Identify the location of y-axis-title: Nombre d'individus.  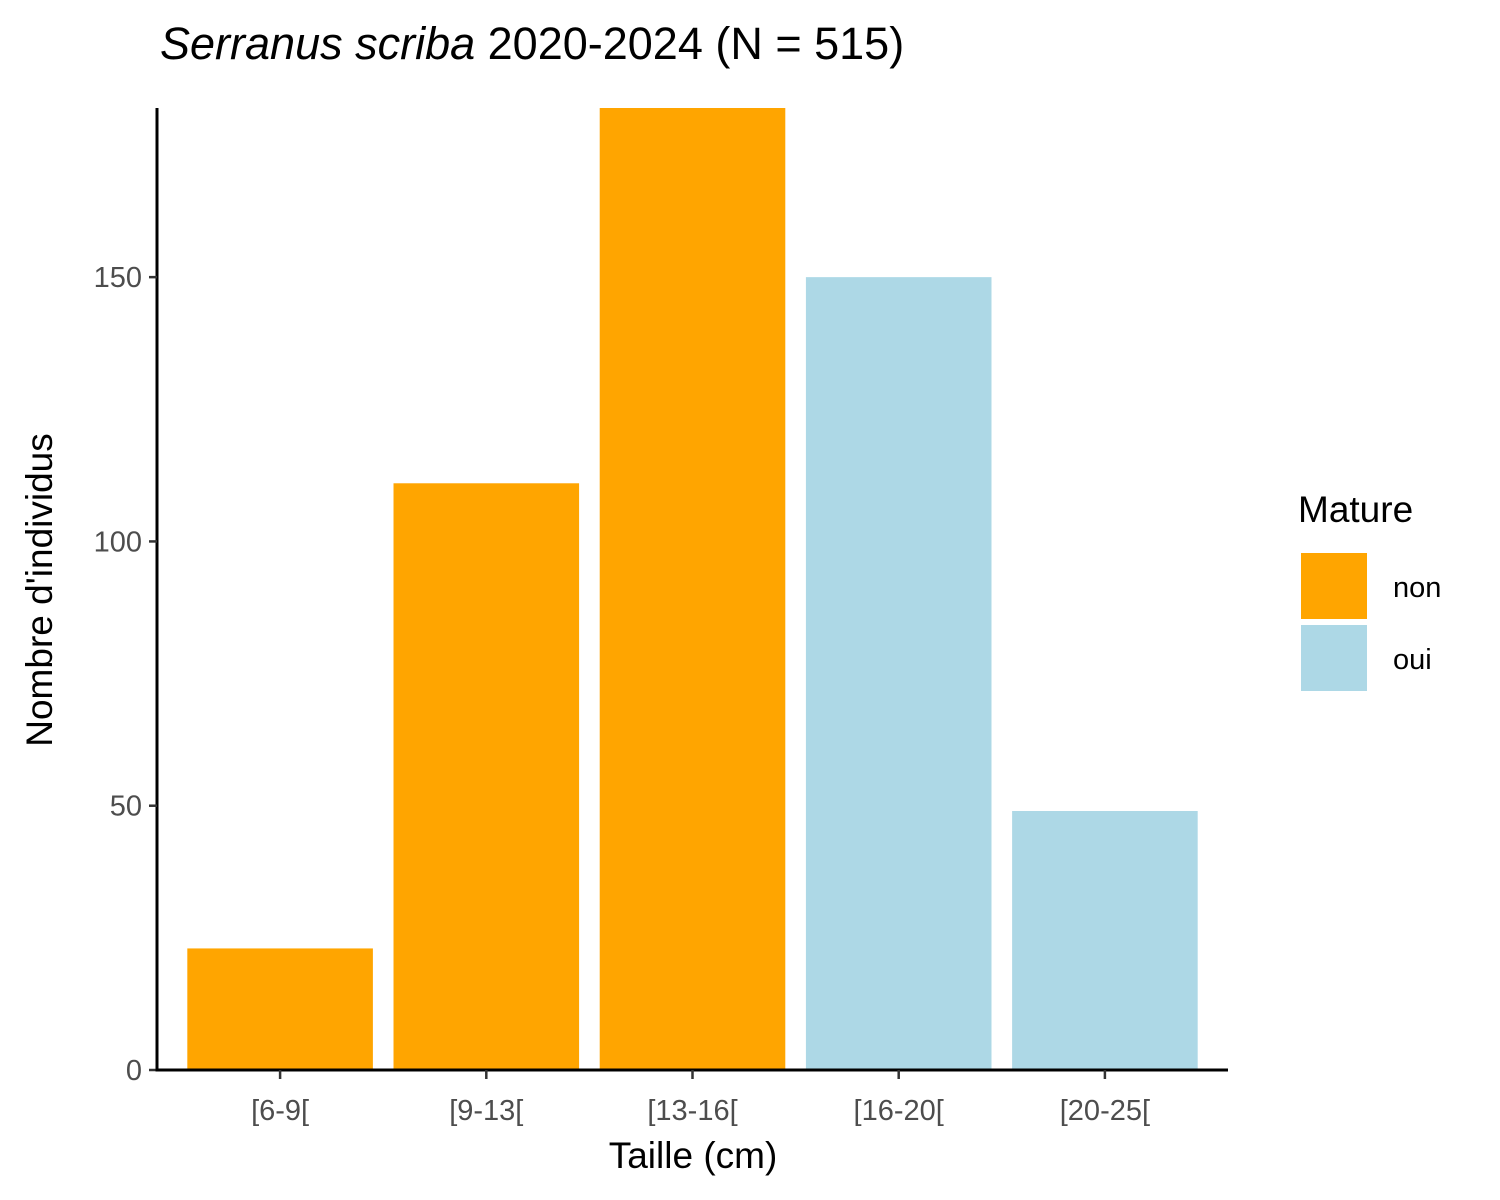
(39, 590).